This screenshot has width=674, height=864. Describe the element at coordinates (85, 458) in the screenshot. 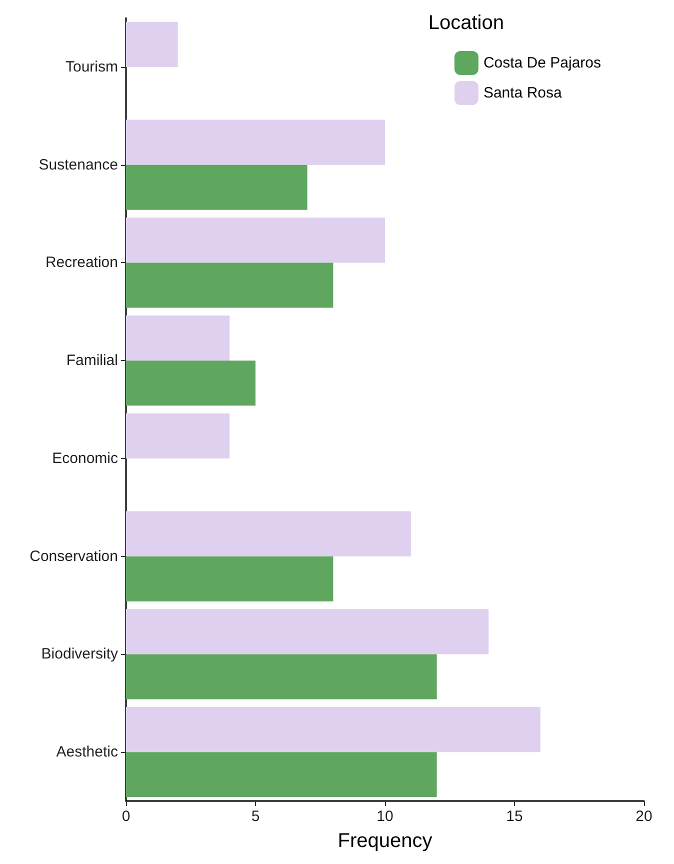

I see `y-tick-label: Economic` at that location.